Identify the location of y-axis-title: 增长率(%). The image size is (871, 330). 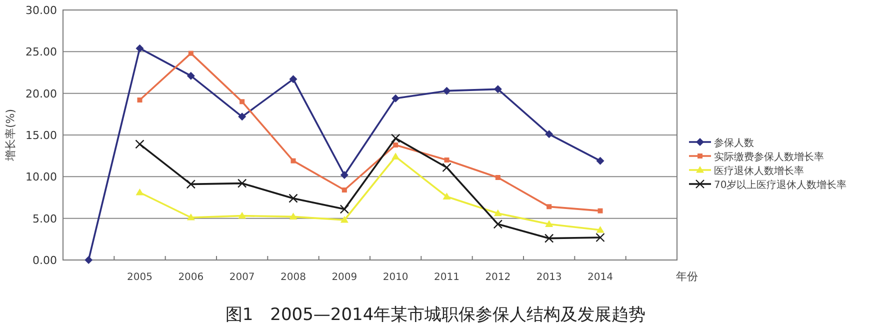
(10, 135).